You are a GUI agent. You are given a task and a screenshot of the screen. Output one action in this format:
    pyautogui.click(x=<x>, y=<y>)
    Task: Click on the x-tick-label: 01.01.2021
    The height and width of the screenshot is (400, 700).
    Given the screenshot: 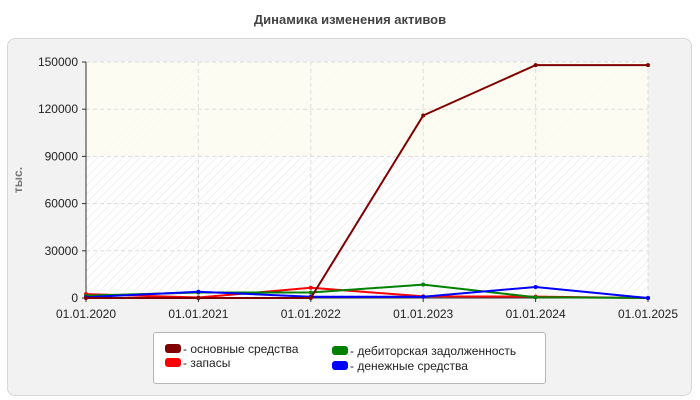 What is the action you would take?
    pyautogui.click(x=198, y=314)
    